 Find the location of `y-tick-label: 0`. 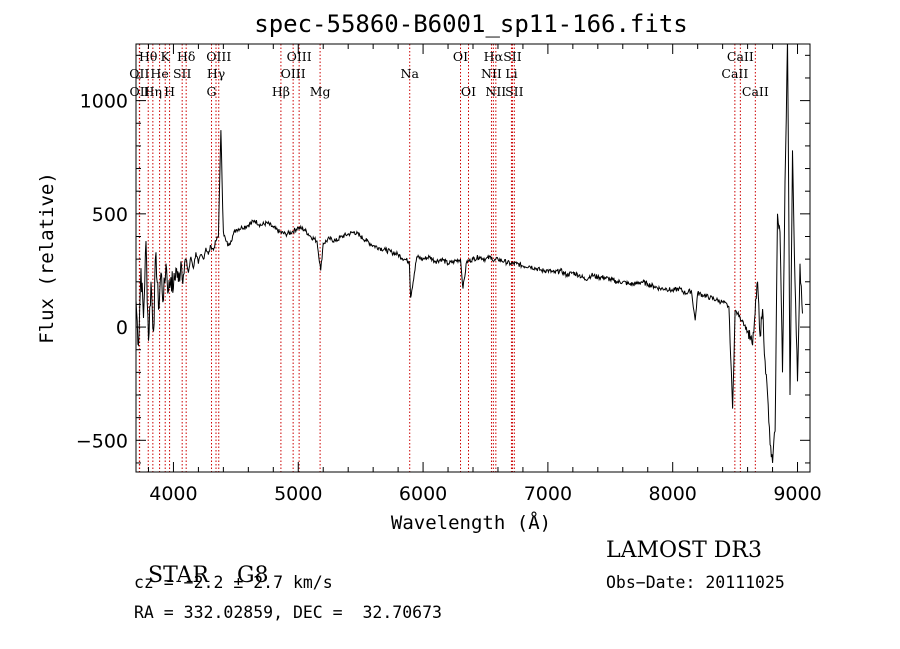

y-tick-label: 0 is located at coordinates (122, 328).